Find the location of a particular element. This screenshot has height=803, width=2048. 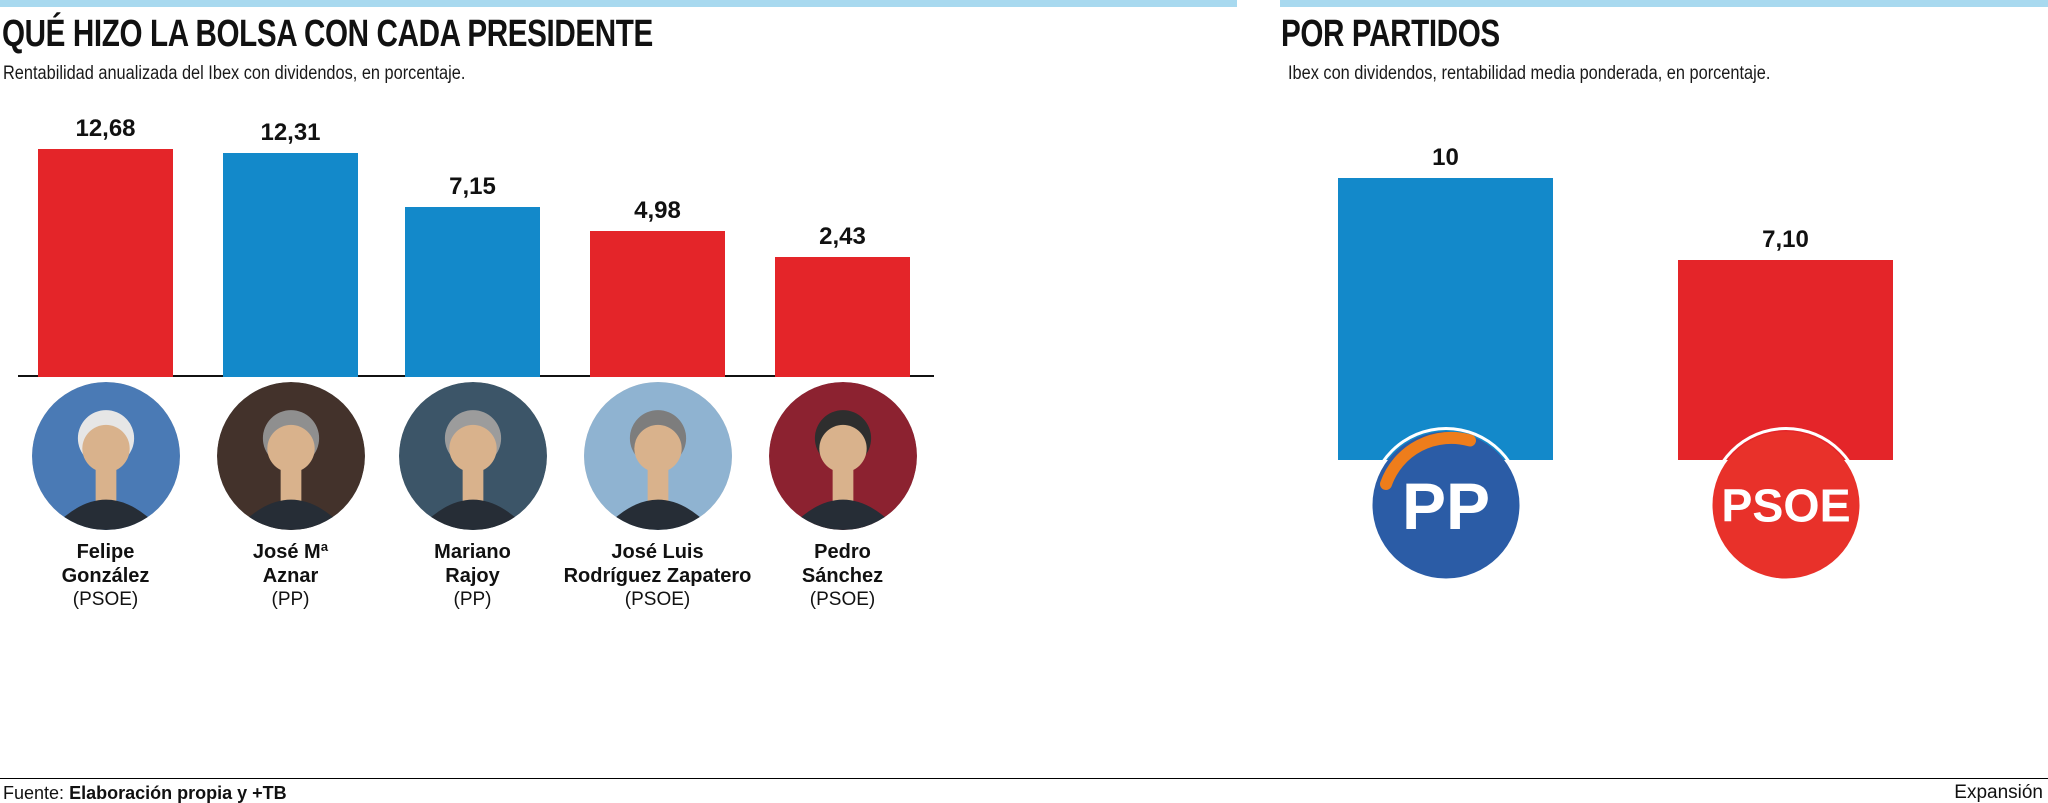

president-name-line: González is located at coordinates (105, 576).